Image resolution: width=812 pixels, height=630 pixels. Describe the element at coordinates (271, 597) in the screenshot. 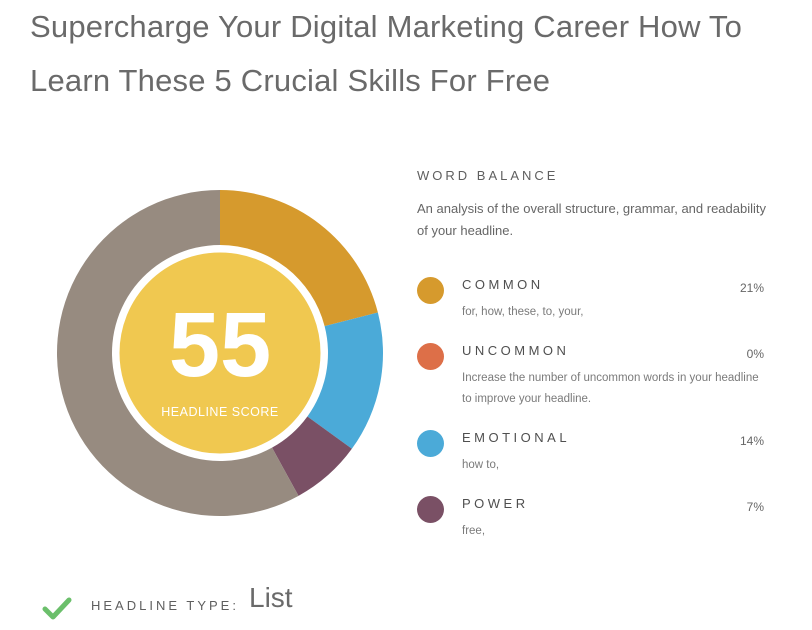

I see `headline-type-value: List` at that location.